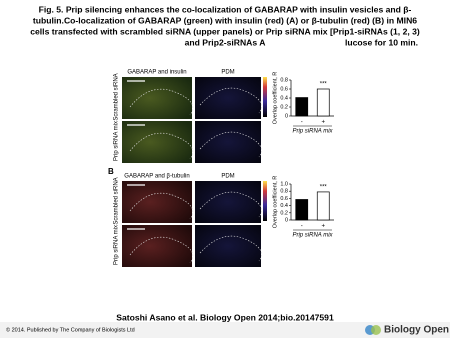 This screenshot has width=450, height=338. I want to click on panel-label: B, so click(111, 171).